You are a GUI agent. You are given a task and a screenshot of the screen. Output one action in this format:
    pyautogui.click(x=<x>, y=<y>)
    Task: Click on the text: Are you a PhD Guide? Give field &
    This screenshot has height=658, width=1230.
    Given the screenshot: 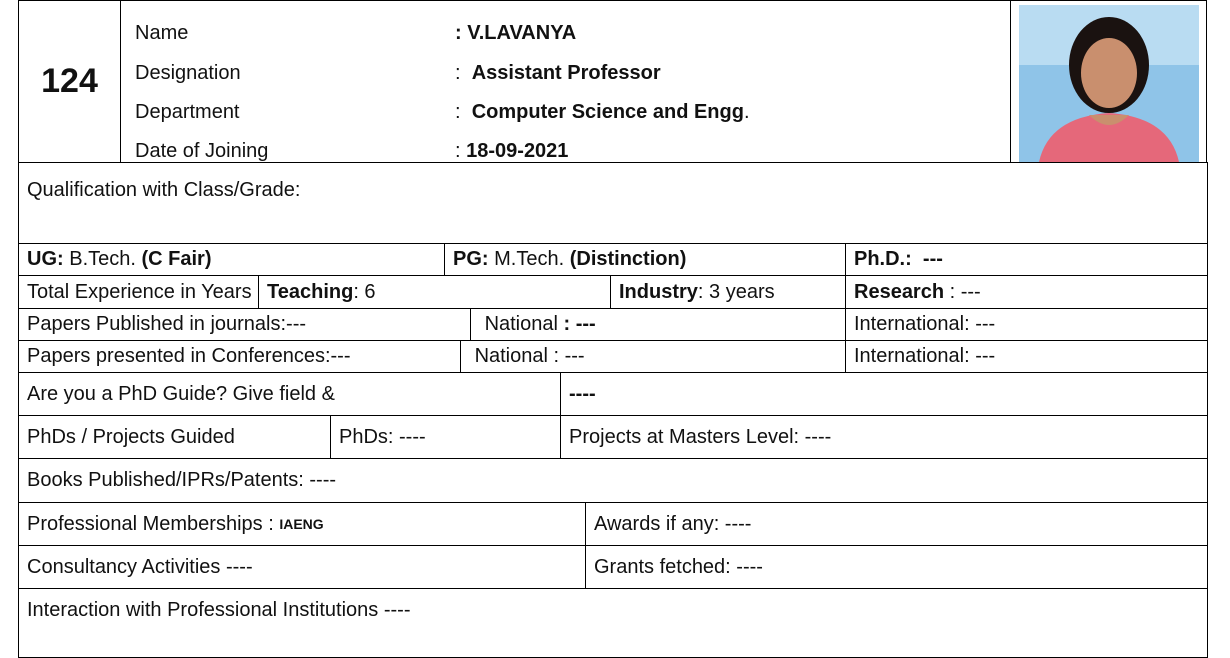 What is the action you would take?
    pyautogui.click(x=181, y=393)
    